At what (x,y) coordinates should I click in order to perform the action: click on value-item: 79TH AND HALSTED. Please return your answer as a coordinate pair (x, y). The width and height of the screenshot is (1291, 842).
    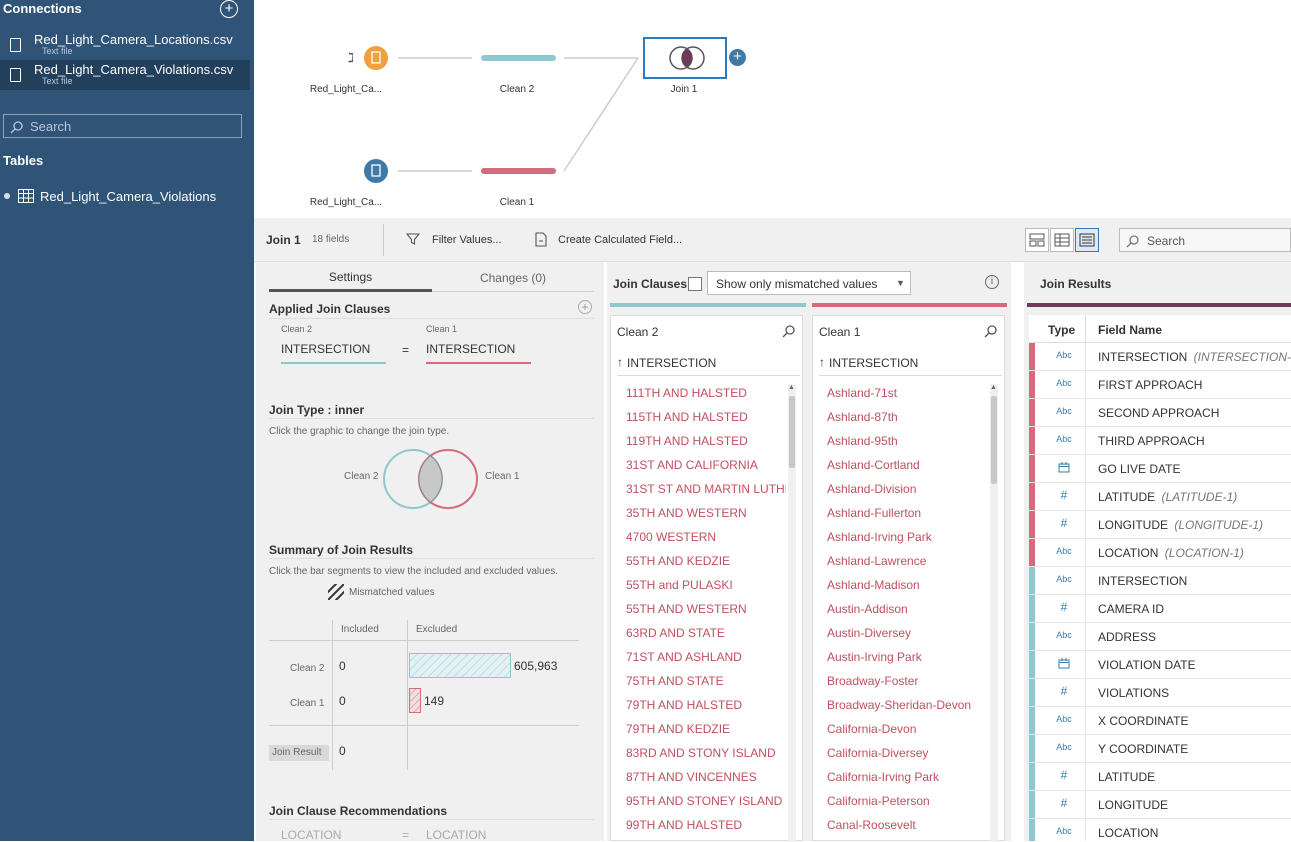
    Looking at the image, I should click on (684, 705).